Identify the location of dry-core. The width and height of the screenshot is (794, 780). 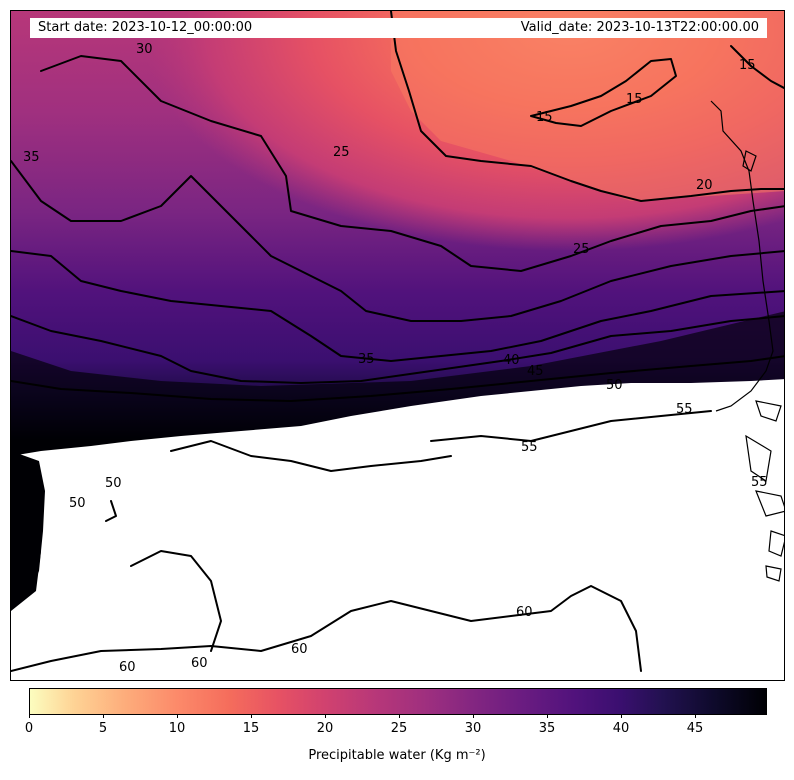
(587, 106).